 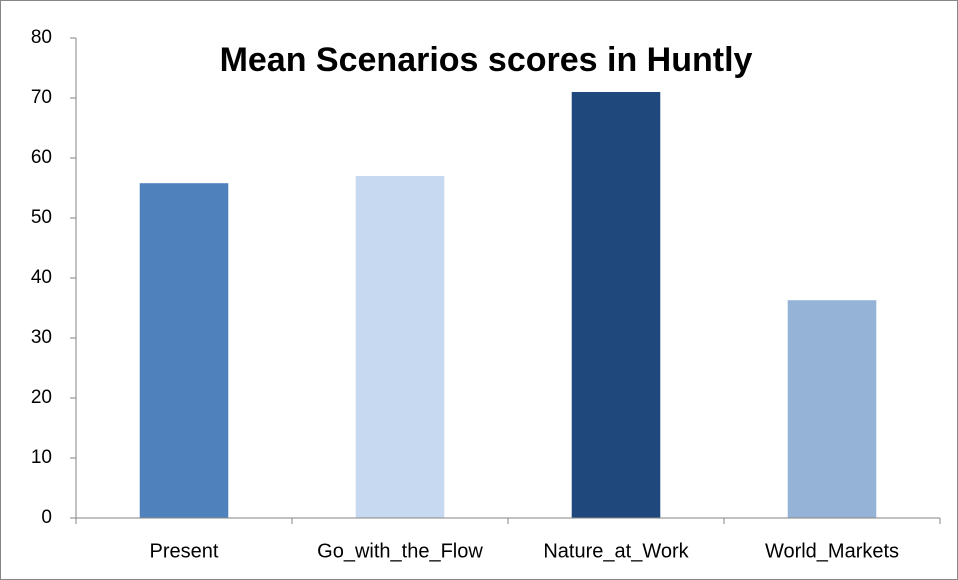 What do you see at coordinates (184, 551) in the screenshot?
I see `x-tick-label: Present` at bounding box center [184, 551].